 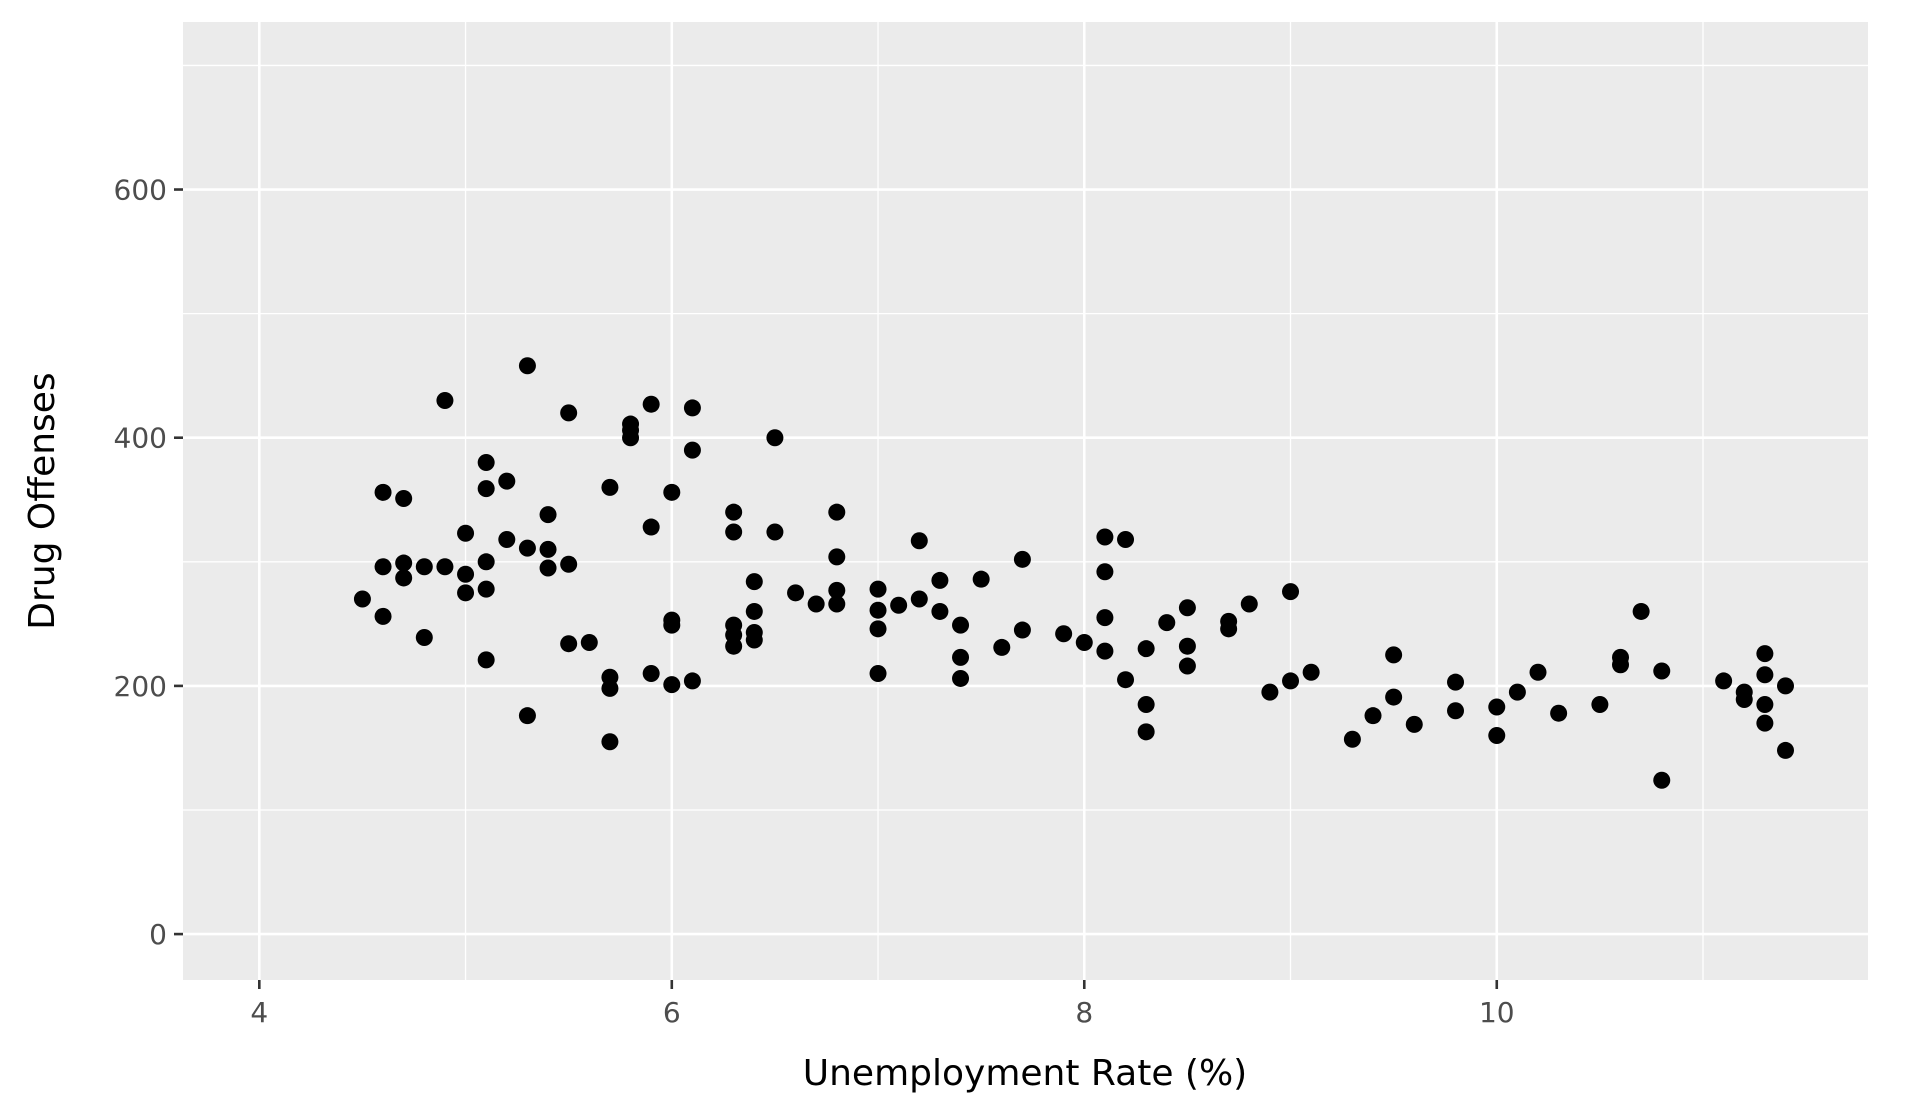 I want to click on x-axis: 4 6 8 10, so click(x=882, y=1004).